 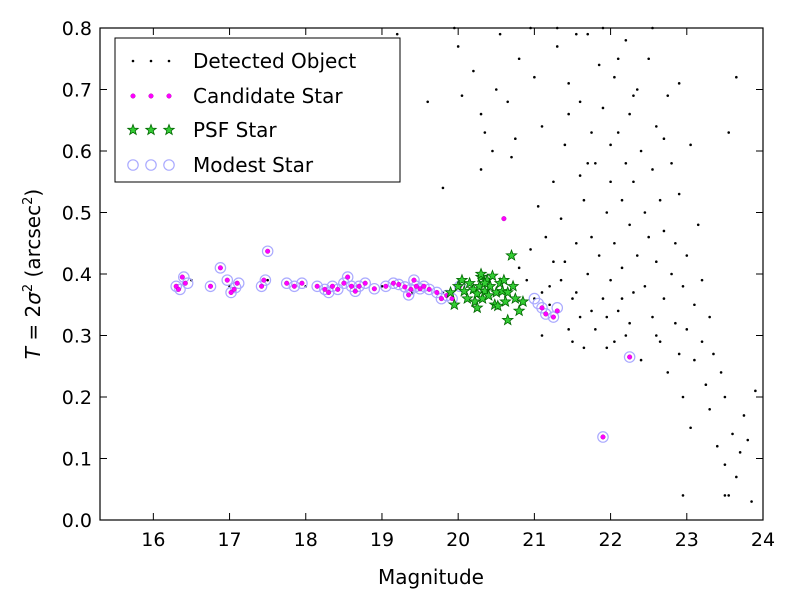 What do you see at coordinates (33, 326) in the screenshot?
I see `y-axis-label-eq: = 2` at bounding box center [33, 326].